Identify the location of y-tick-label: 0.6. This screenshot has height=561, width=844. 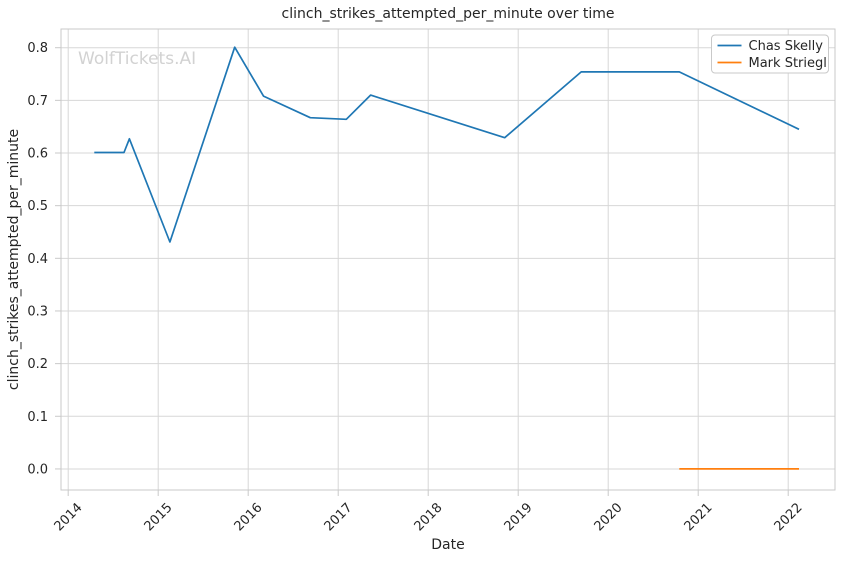
(37, 154).